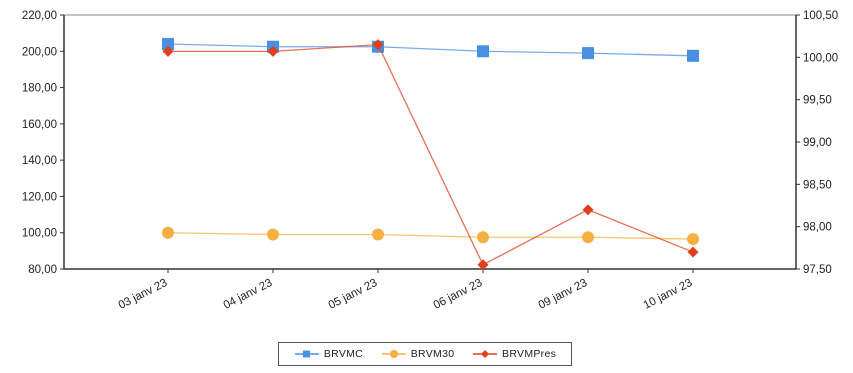 This screenshot has width=853, height=373. I want to click on right-tick-label: 100,00, so click(820, 58).